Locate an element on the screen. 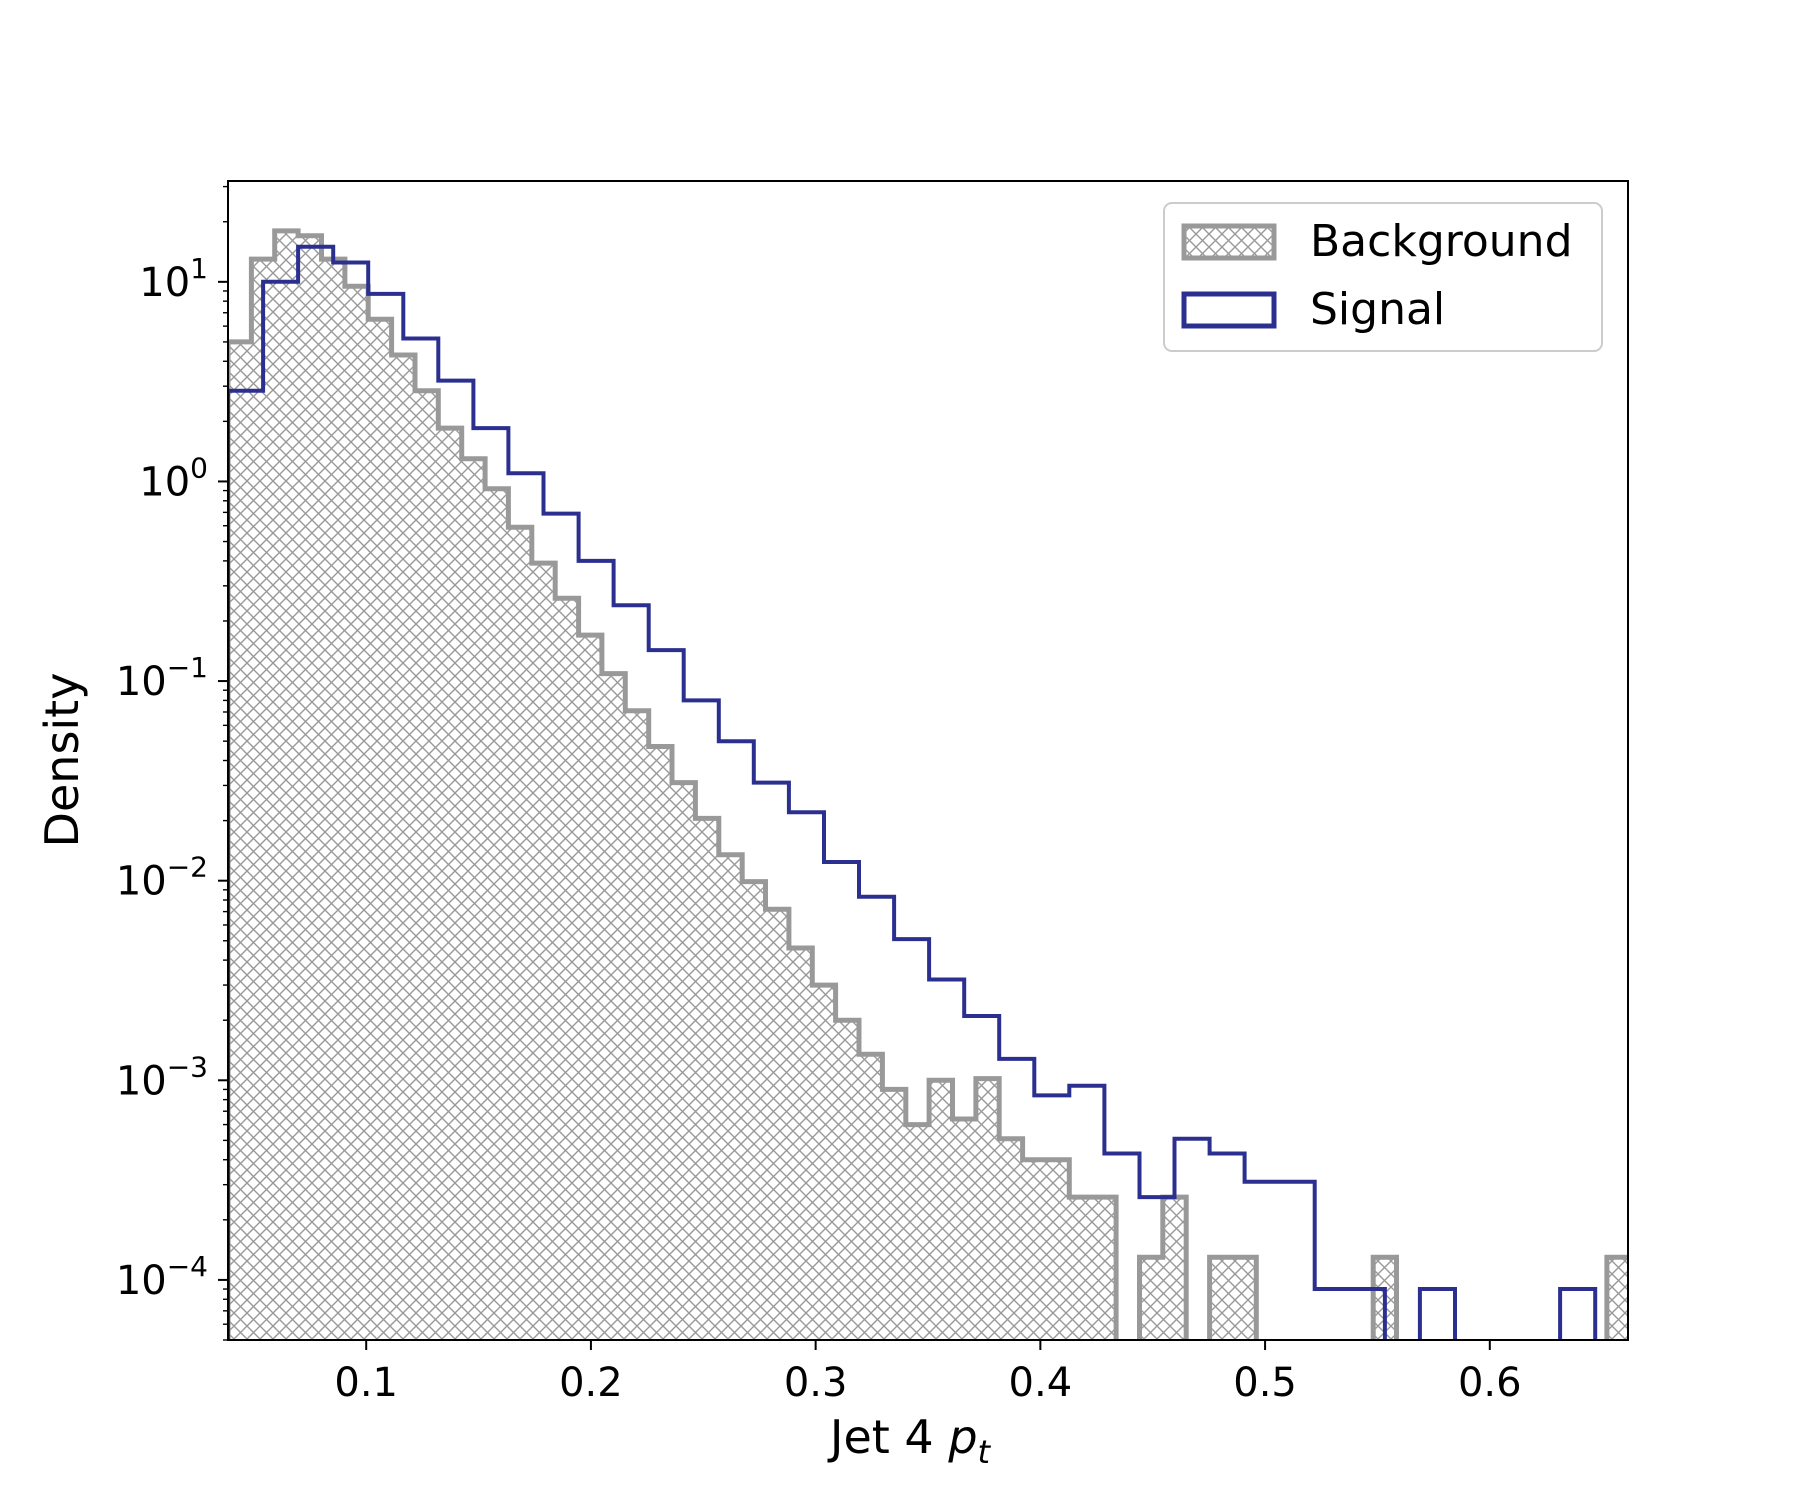 The image size is (1801, 1500). x-axis-label-sub: t is located at coordinates (985, 1452).